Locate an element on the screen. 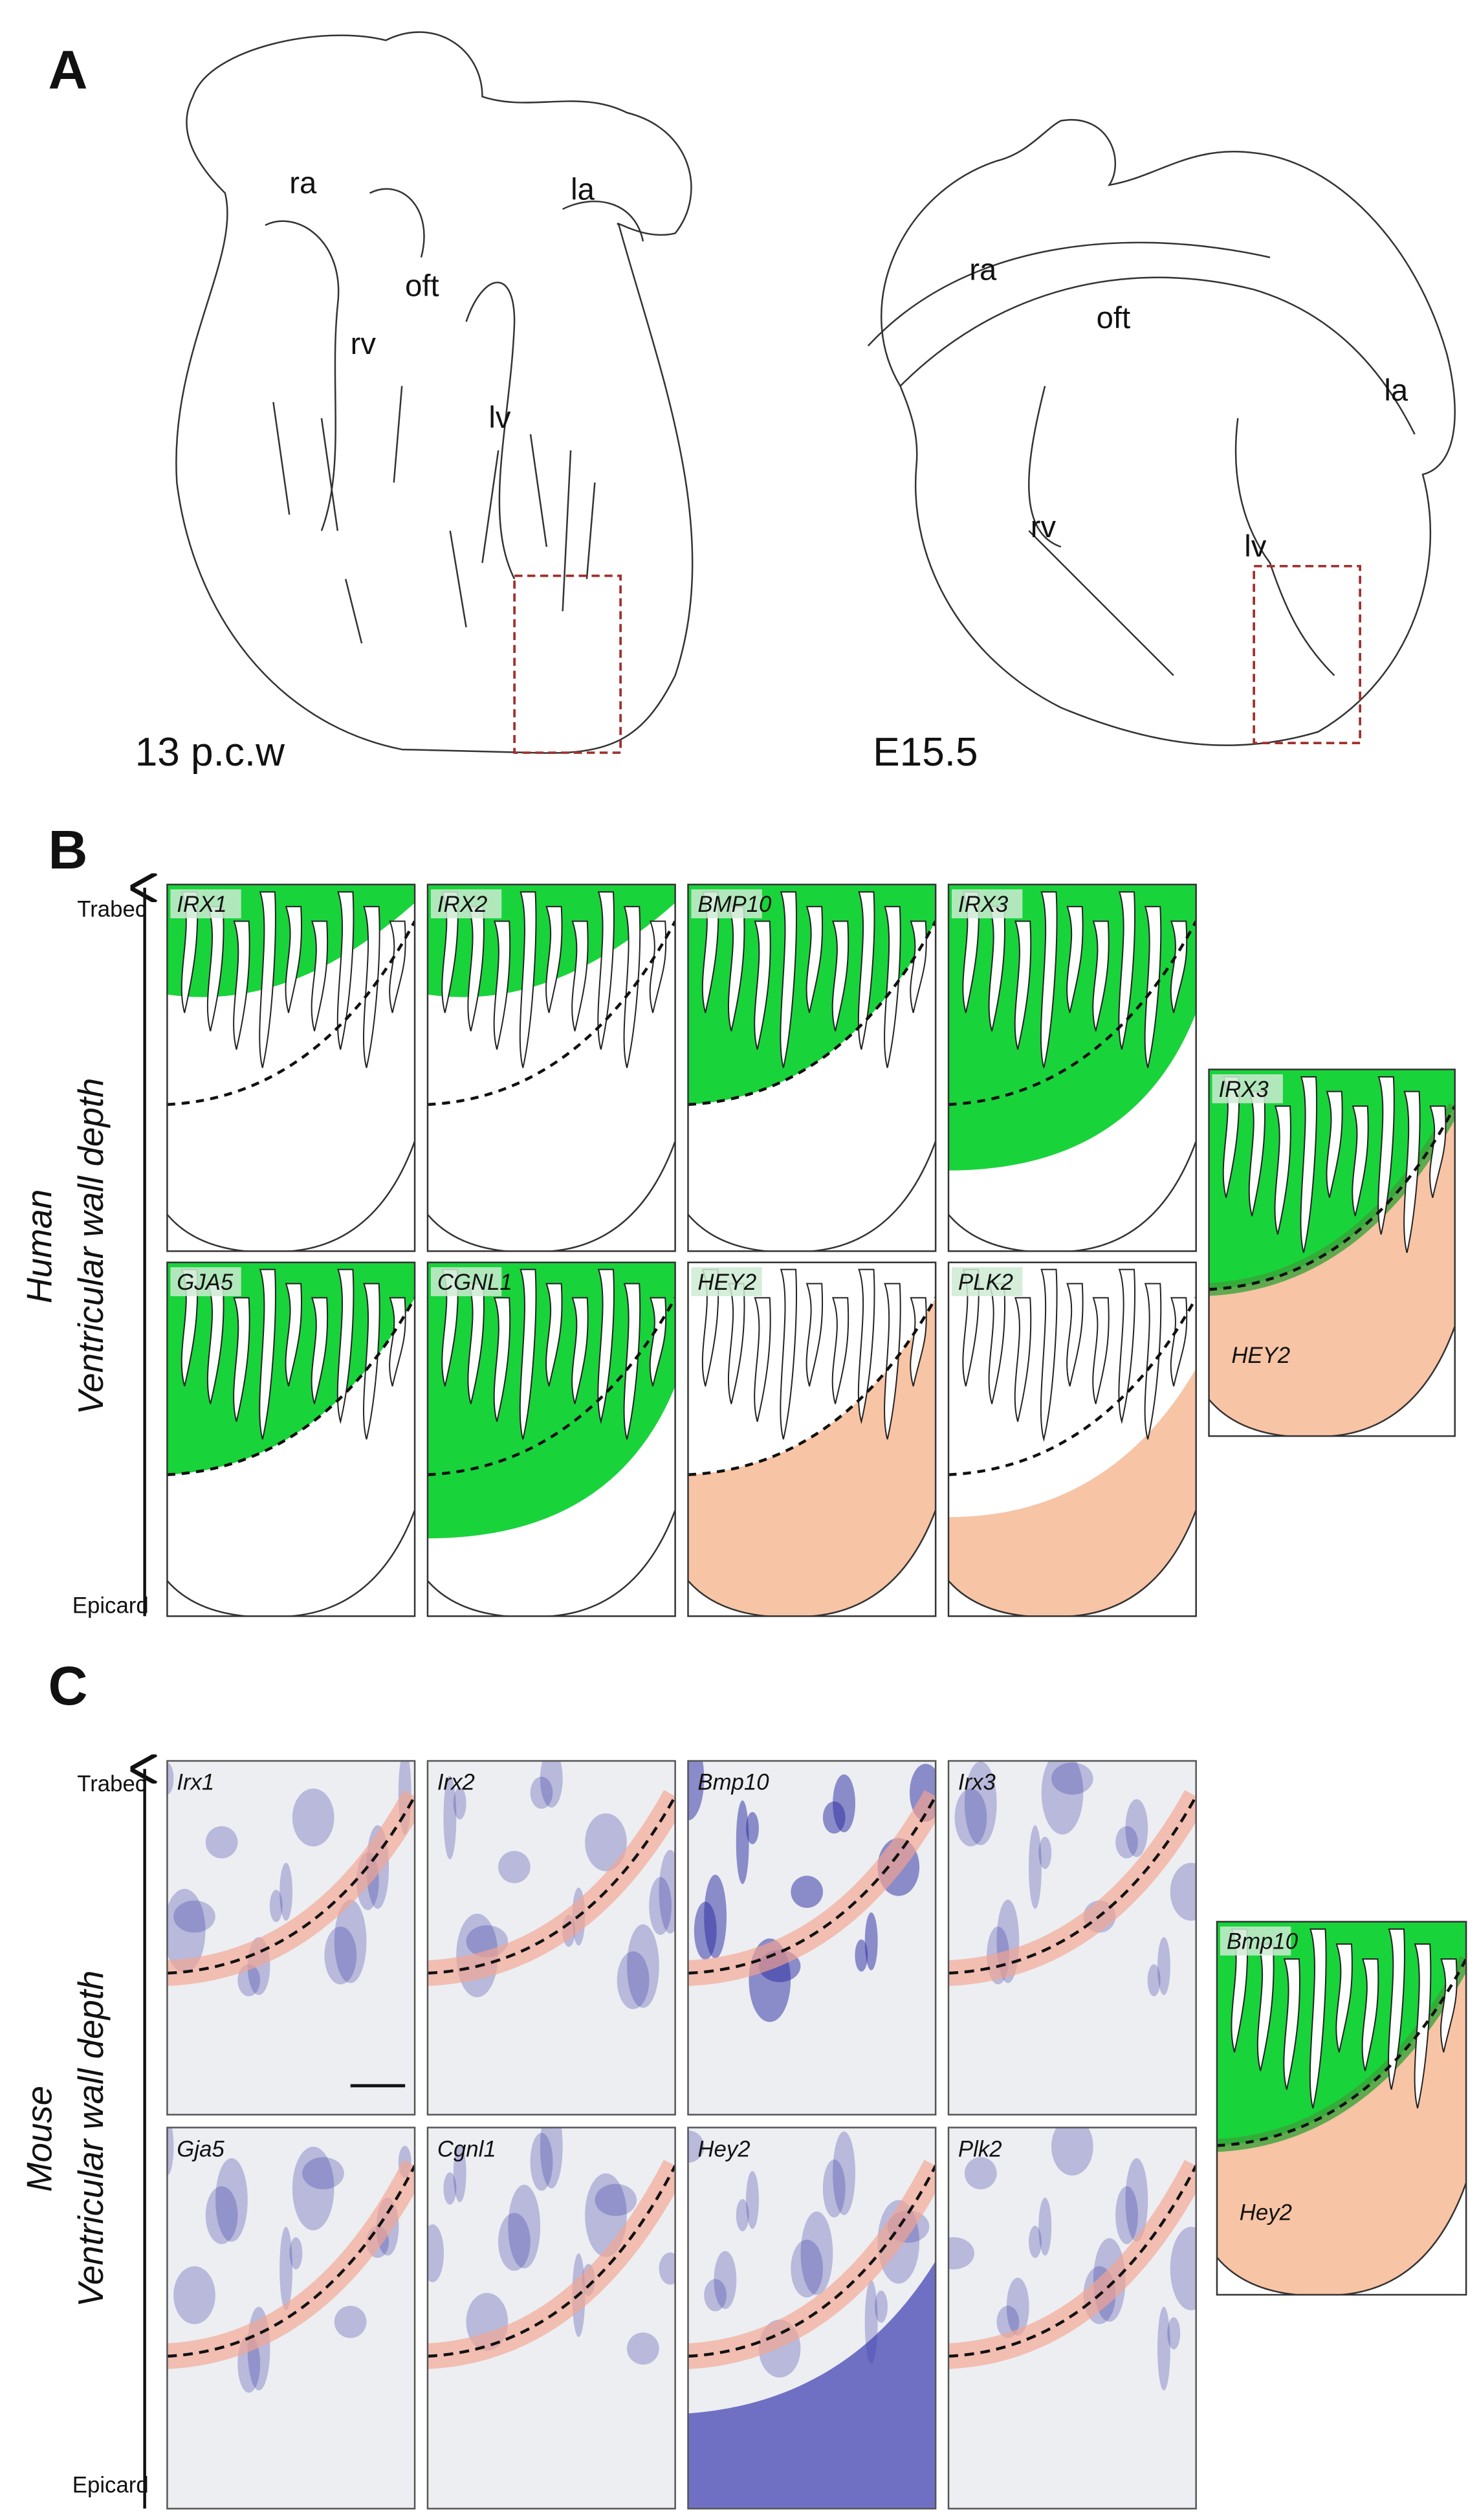 The width and height of the screenshot is (1479, 2520). chamber-label: rv is located at coordinates (364, 344).